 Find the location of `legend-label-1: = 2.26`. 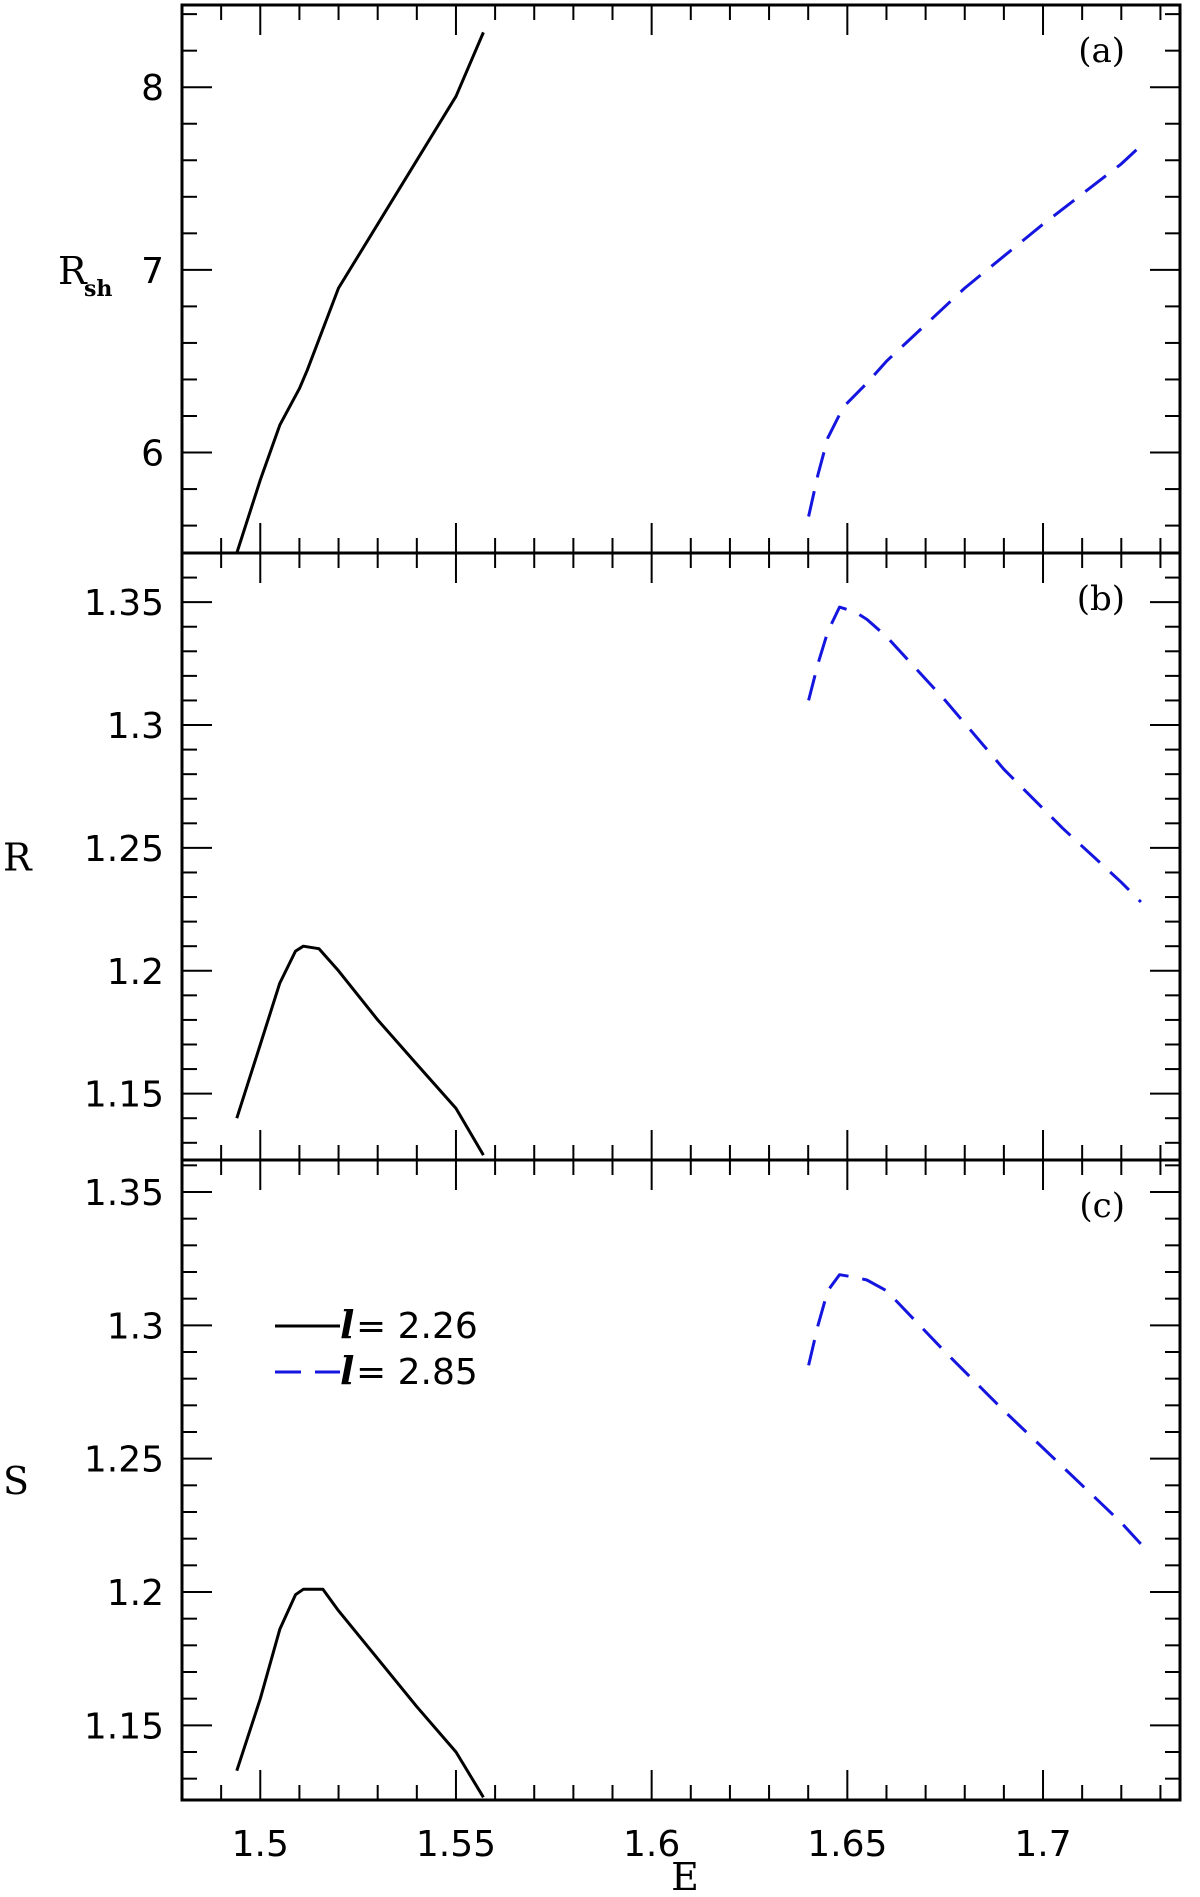

legend-label-1: = 2.26 is located at coordinates (417, 1326).